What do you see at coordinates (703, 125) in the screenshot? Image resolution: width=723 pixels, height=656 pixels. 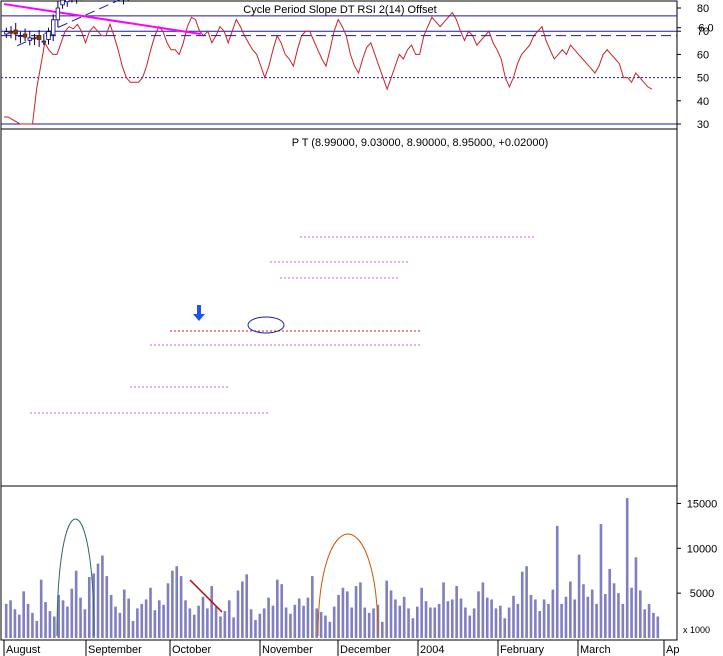 I see `rsi-tick-label: 30` at bounding box center [703, 125].